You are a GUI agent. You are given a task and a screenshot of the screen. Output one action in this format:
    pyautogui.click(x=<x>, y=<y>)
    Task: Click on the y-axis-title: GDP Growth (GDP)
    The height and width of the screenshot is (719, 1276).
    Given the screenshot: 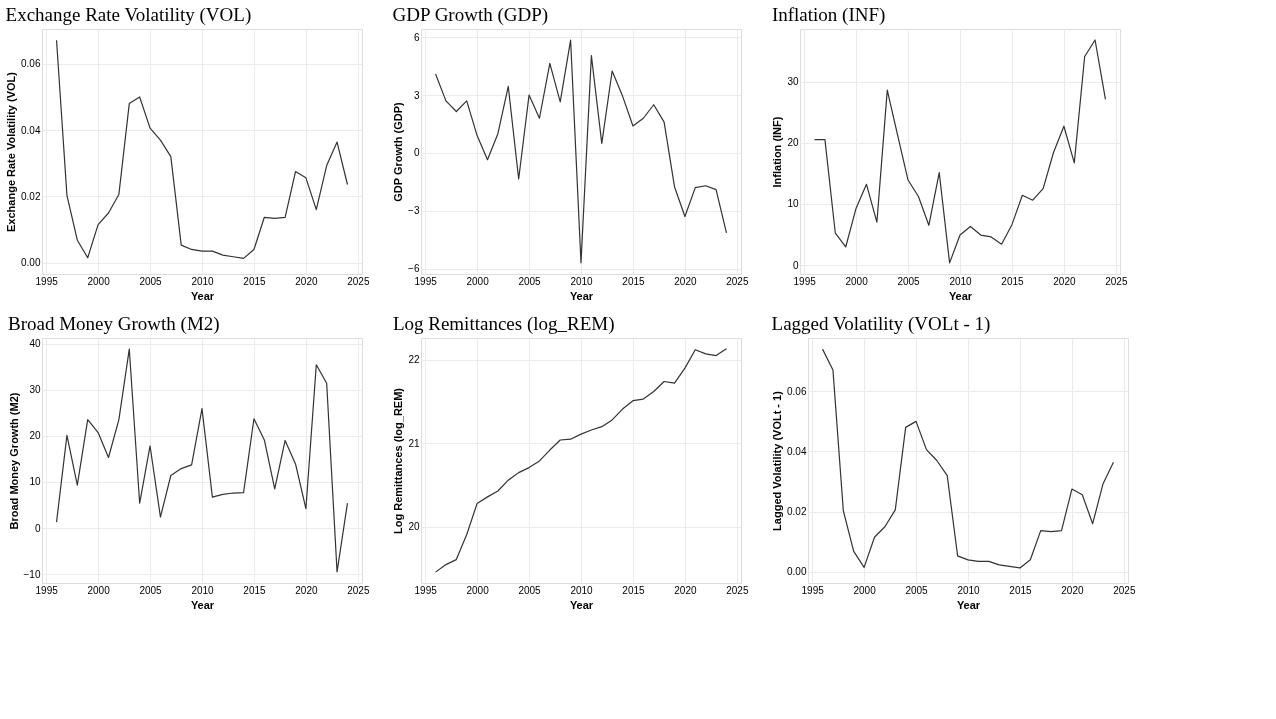 What is the action you would take?
    pyautogui.click(x=398, y=151)
    